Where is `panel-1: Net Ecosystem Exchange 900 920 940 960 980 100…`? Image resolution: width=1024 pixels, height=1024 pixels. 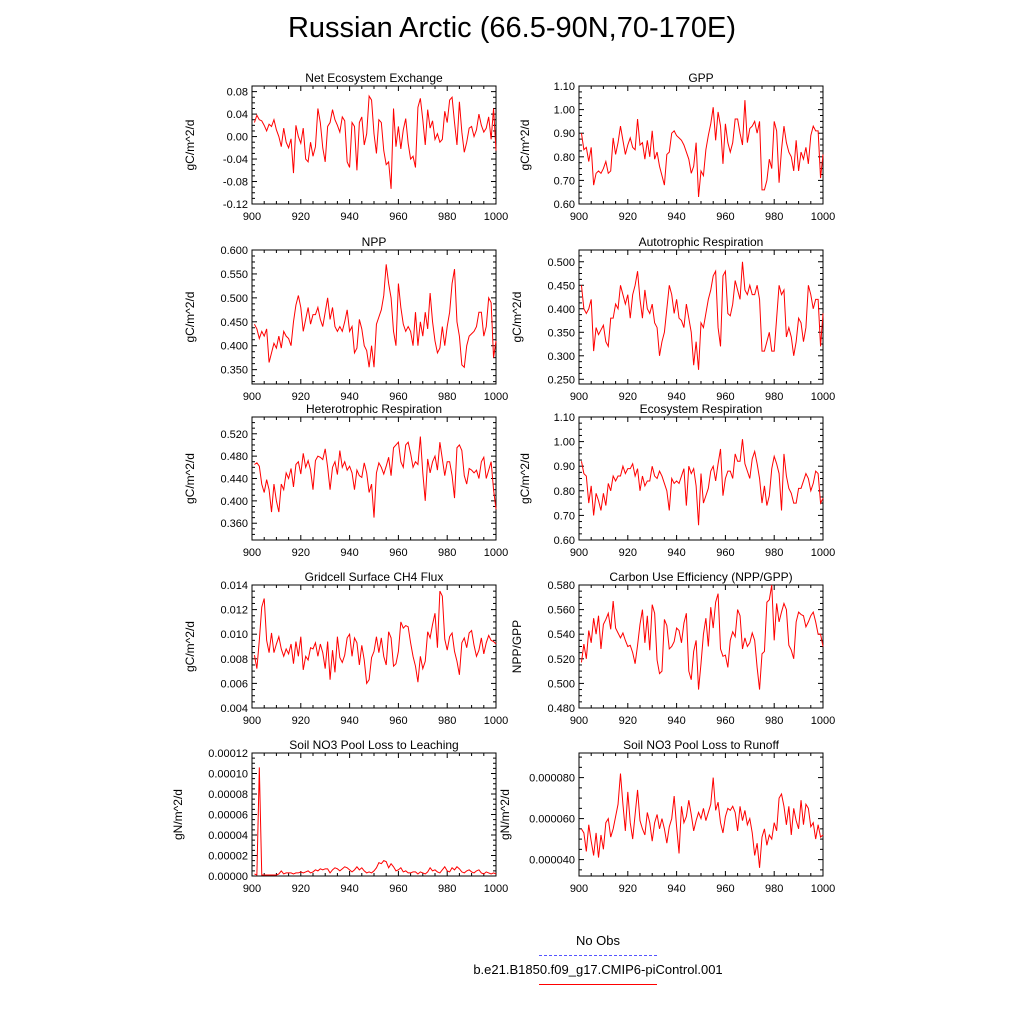
panel-1: Net Ecosystem Exchange 900 920 940 960 980 100… is located at coordinates (345, 147).